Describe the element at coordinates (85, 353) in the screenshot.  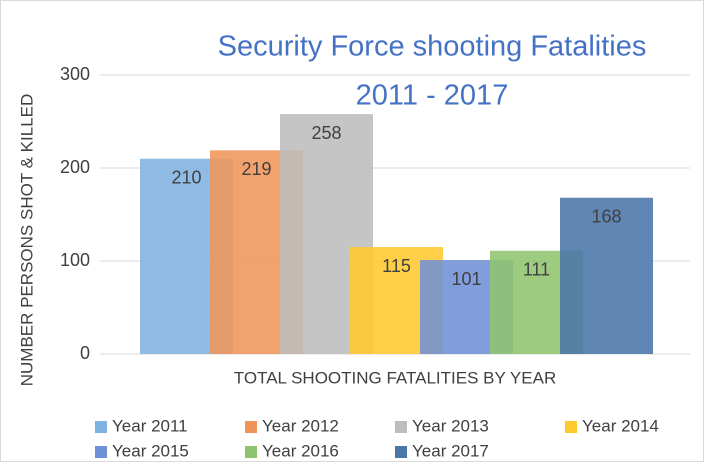
I see `y-tick-label: 0` at that location.